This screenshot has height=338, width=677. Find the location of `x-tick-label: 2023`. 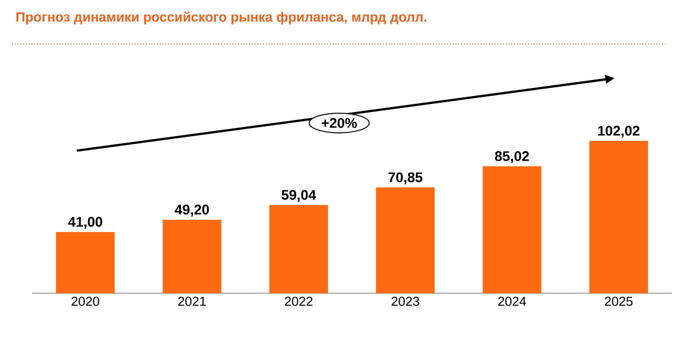

x-tick-label: 2023 is located at coordinates (406, 301).